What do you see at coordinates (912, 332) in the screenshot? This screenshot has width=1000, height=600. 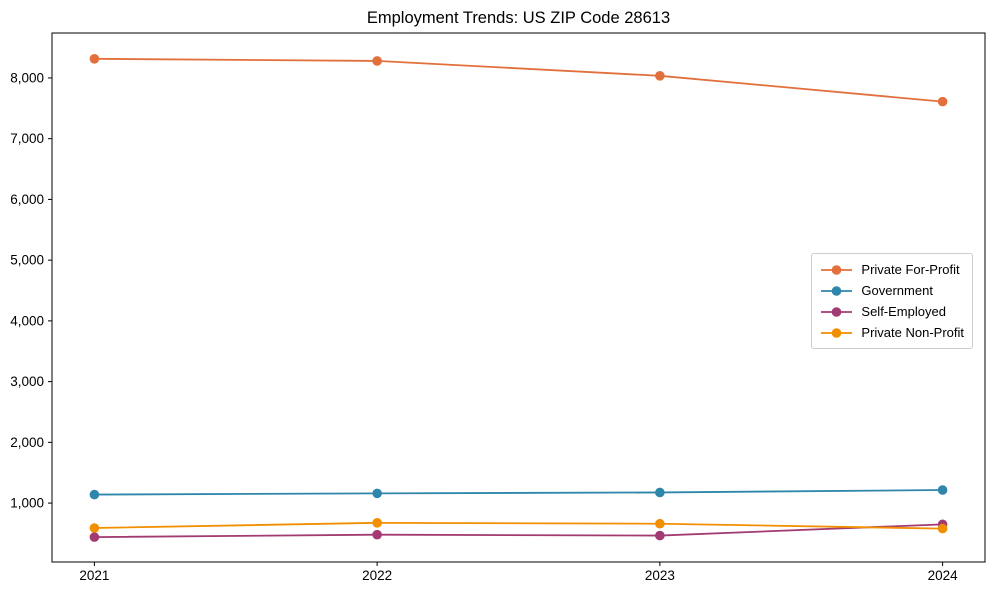 I see `legend-item-label: Private Non-Profit` at bounding box center [912, 332].